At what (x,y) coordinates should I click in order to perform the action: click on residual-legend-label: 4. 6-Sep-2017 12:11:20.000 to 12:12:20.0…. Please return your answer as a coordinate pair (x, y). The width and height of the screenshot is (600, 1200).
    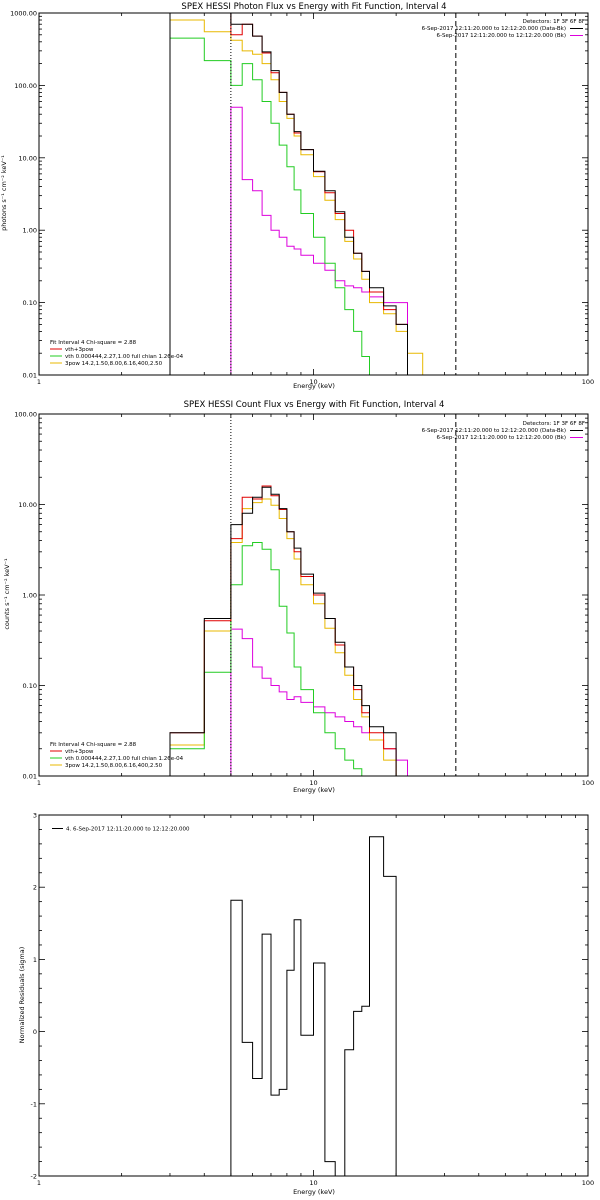
    Looking at the image, I should click on (128, 830).